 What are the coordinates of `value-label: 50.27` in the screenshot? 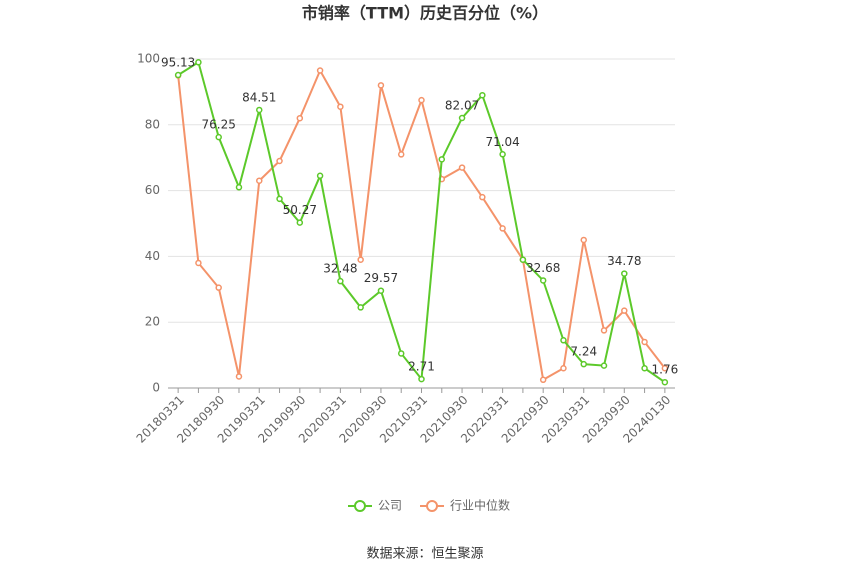 It's located at (300, 210).